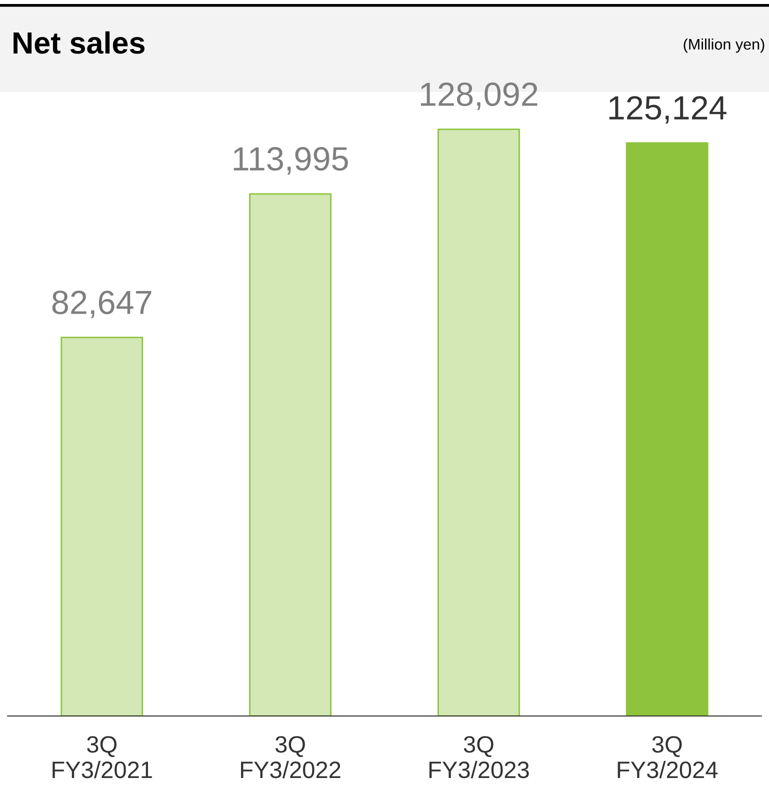 This screenshot has width=769, height=800. I want to click on x-tick-label: 3Q FY3/2022, so click(290, 757).